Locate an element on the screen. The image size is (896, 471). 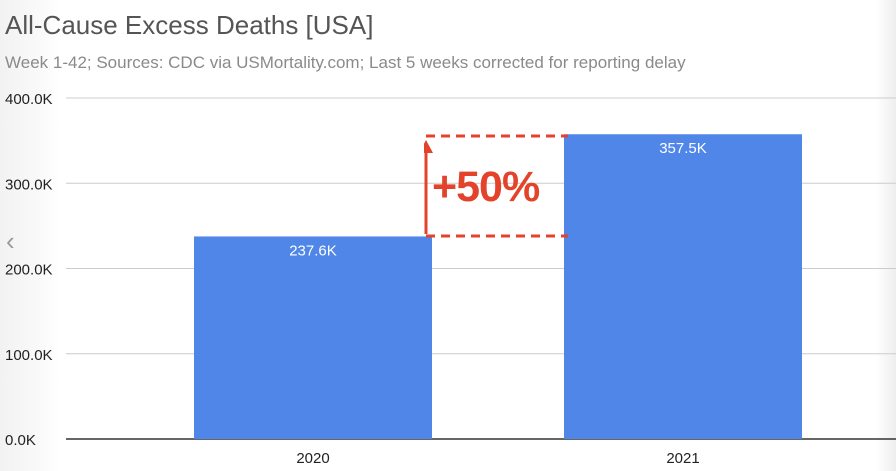
x-tick-label: 2020 is located at coordinates (312, 458).